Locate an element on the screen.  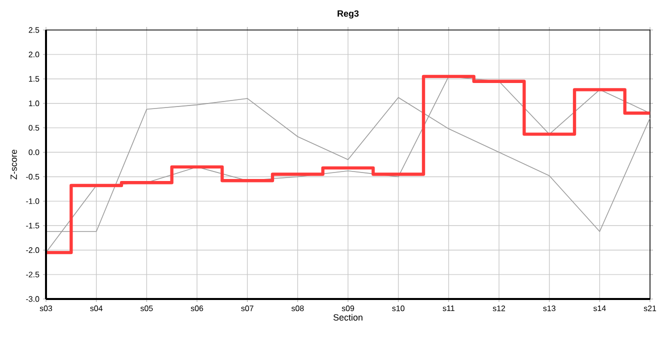
y-axis-title: Z-score is located at coordinates (13, 165).